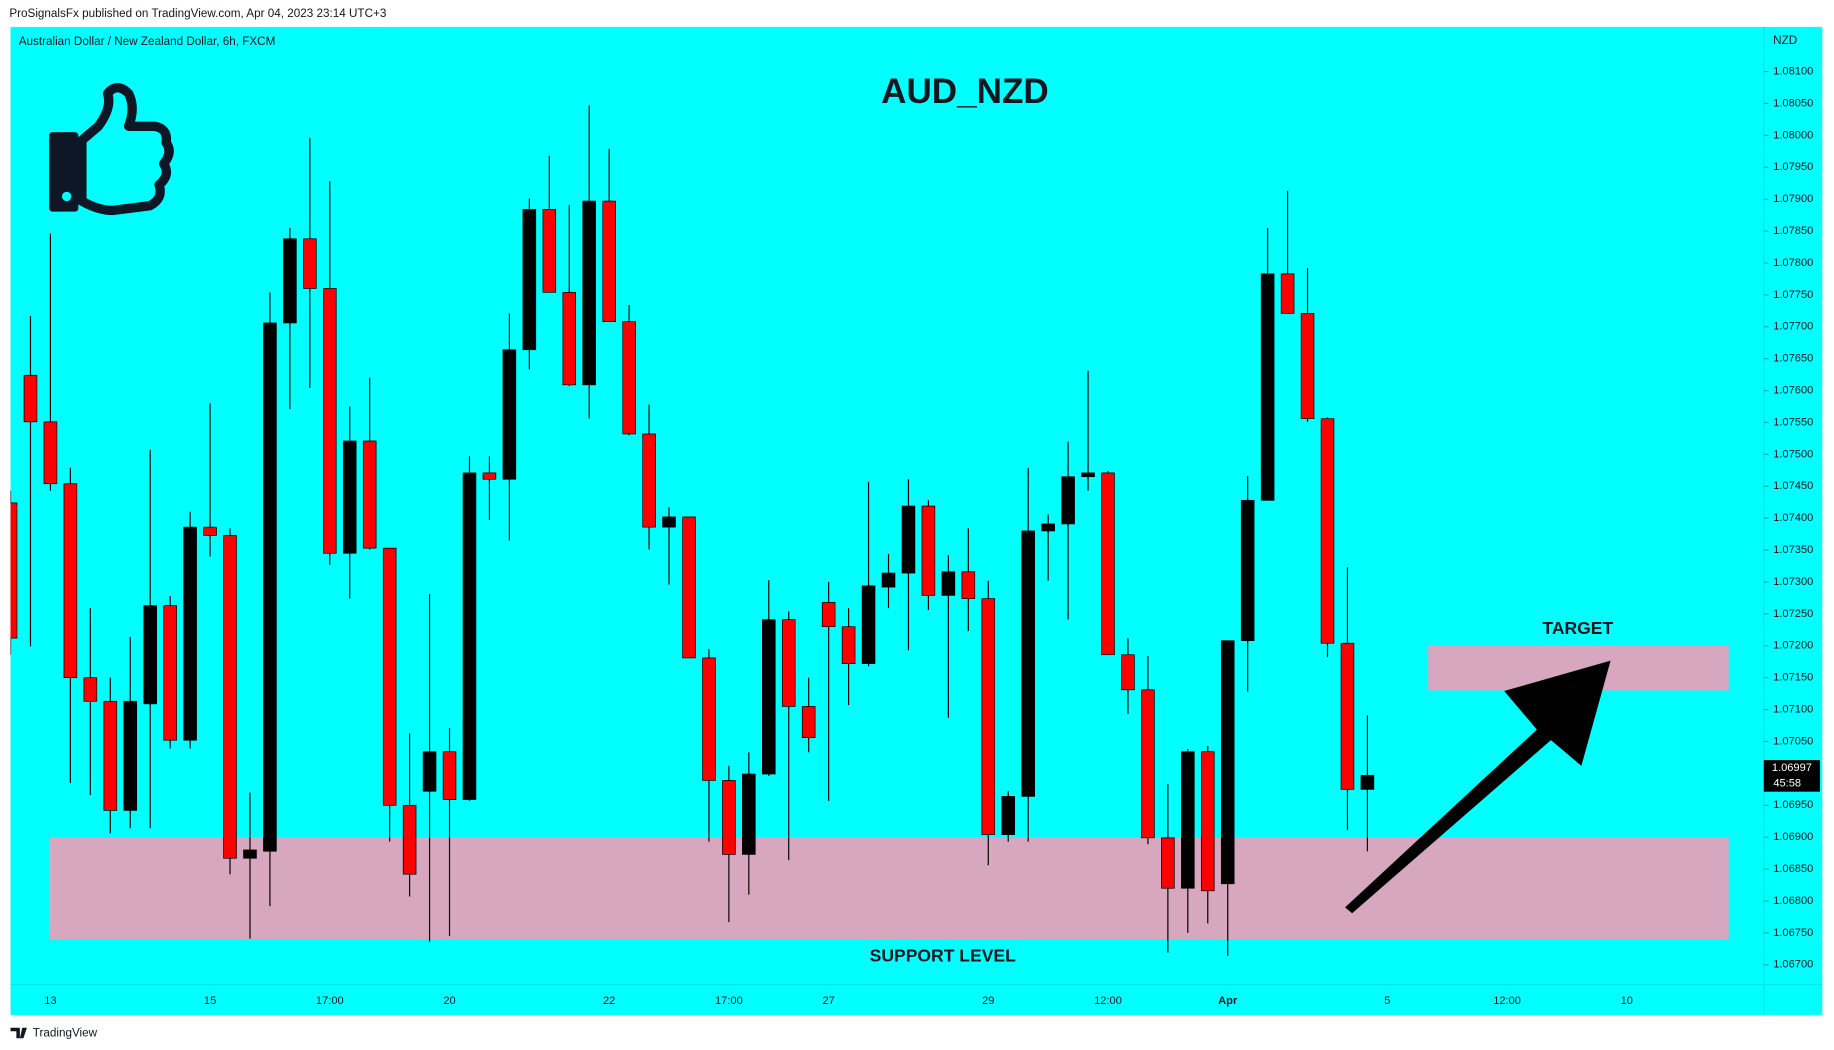 The height and width of the screenshot is (1050, 1834). I want to click on y-tick-label: 1.08050, so click(1793, 103).